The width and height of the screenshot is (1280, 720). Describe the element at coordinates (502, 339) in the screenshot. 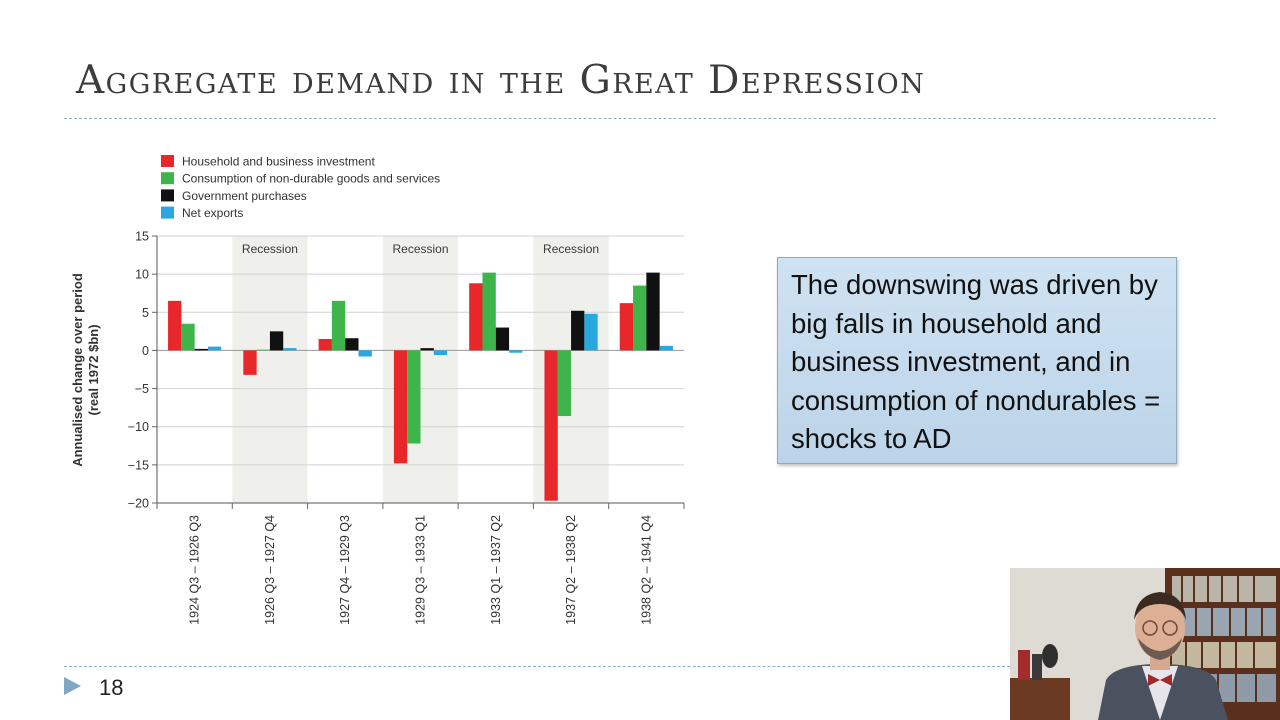

I see `bar-s2-c4` at that location.